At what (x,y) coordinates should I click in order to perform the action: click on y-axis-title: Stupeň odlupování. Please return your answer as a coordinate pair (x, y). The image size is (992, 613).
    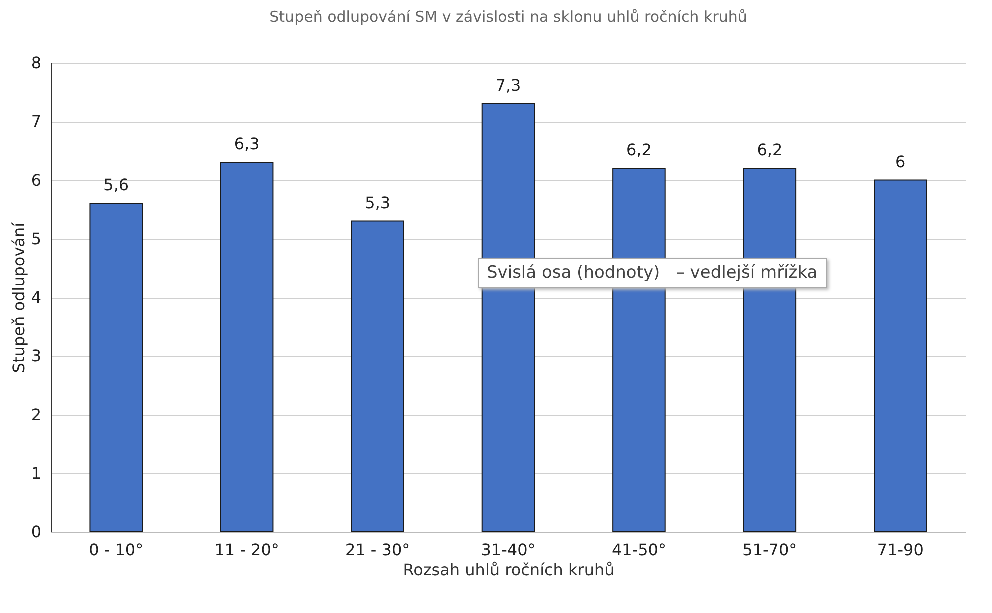
    Looking at the image, I should click on (18, 298).